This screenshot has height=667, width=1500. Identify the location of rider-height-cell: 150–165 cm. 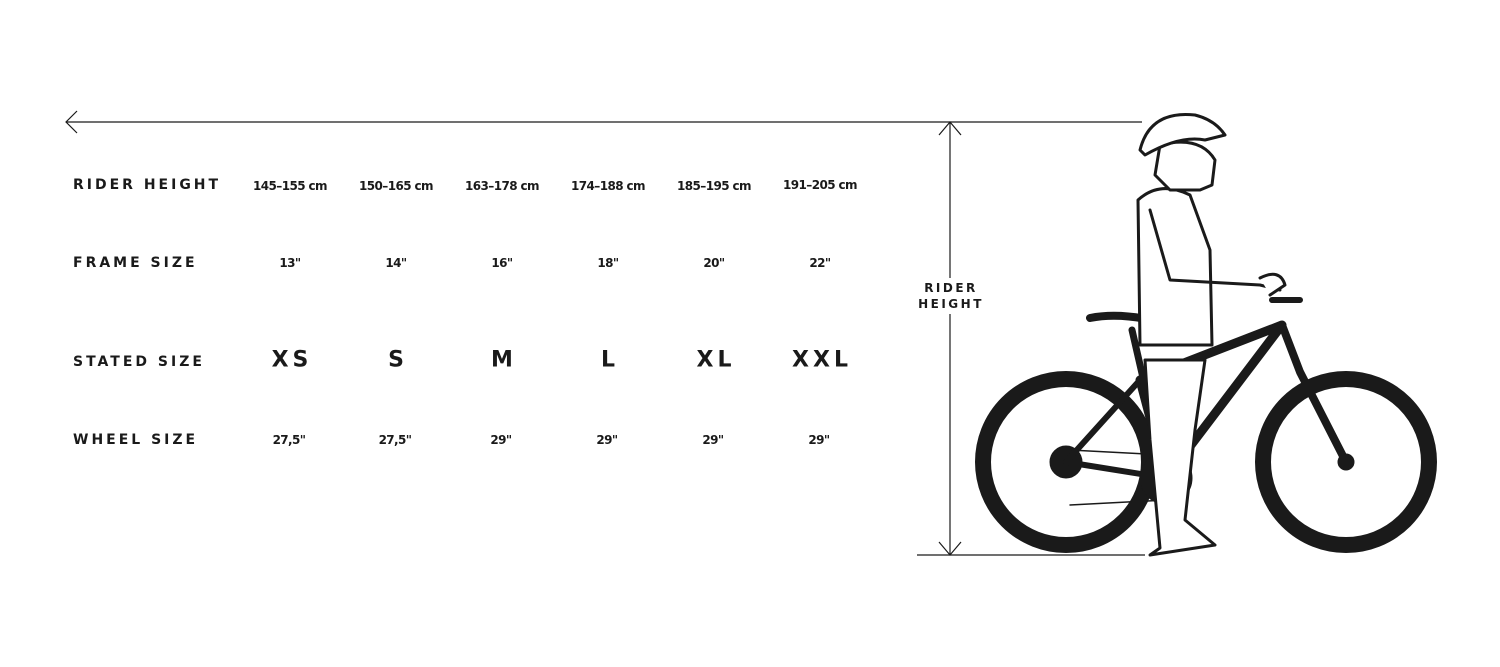
(396, 186).